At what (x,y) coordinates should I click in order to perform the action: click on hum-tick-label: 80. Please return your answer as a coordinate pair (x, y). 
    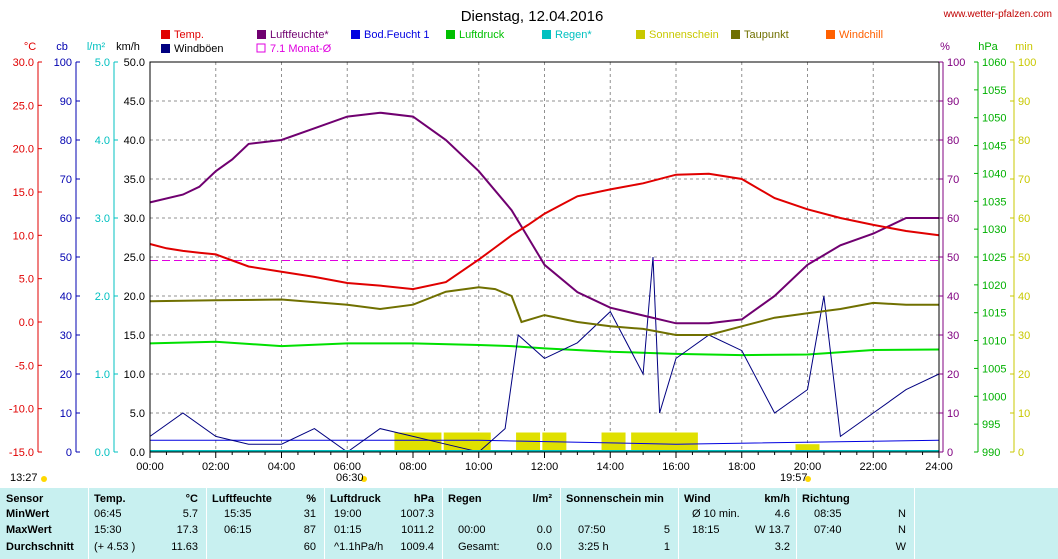
    Looking at the image, I should click on (953, 141).